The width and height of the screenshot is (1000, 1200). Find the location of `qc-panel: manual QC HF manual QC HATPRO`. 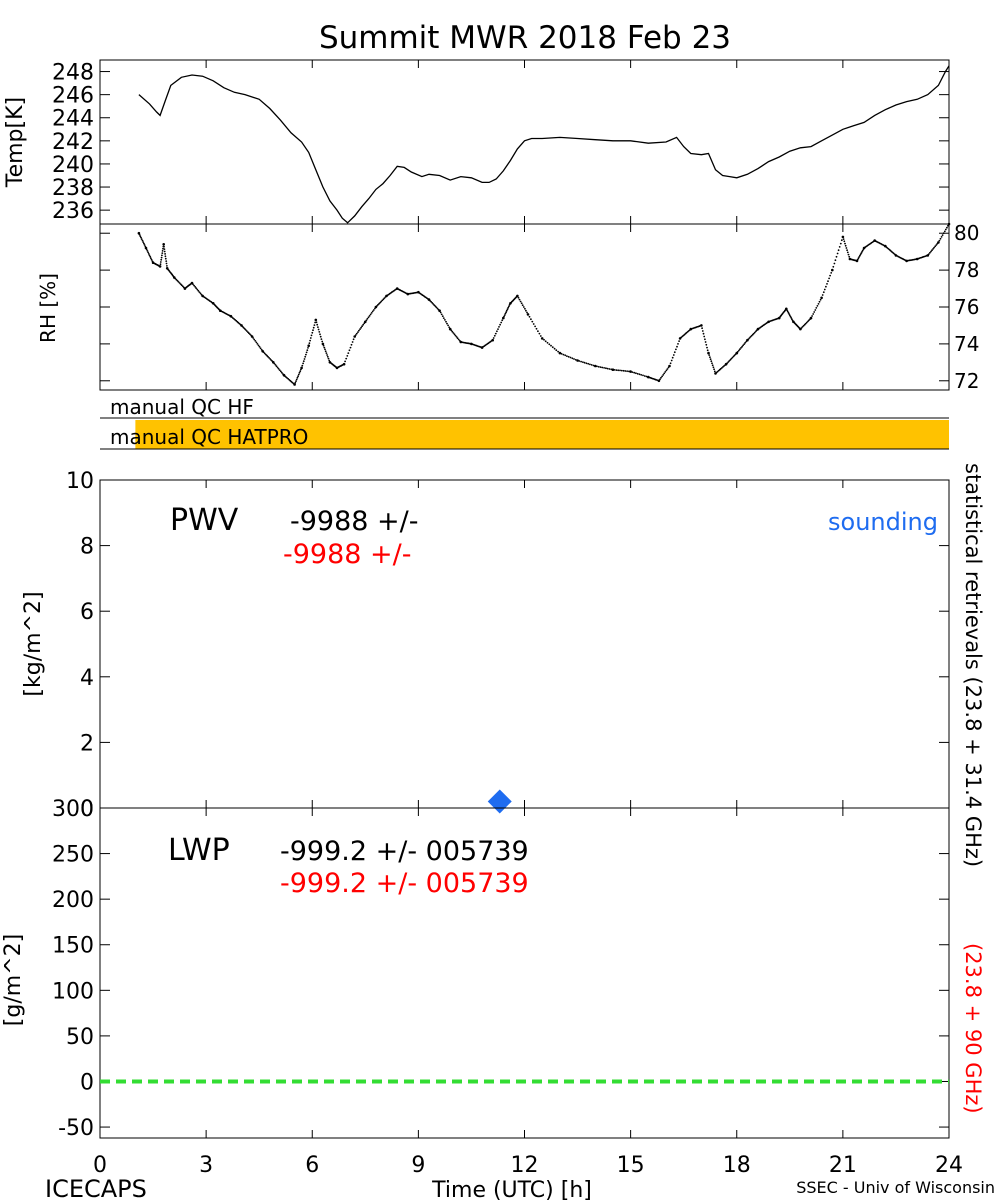

qc-panel: manual QC HF manual QC HATPRO is located at coordinates (524, 422).